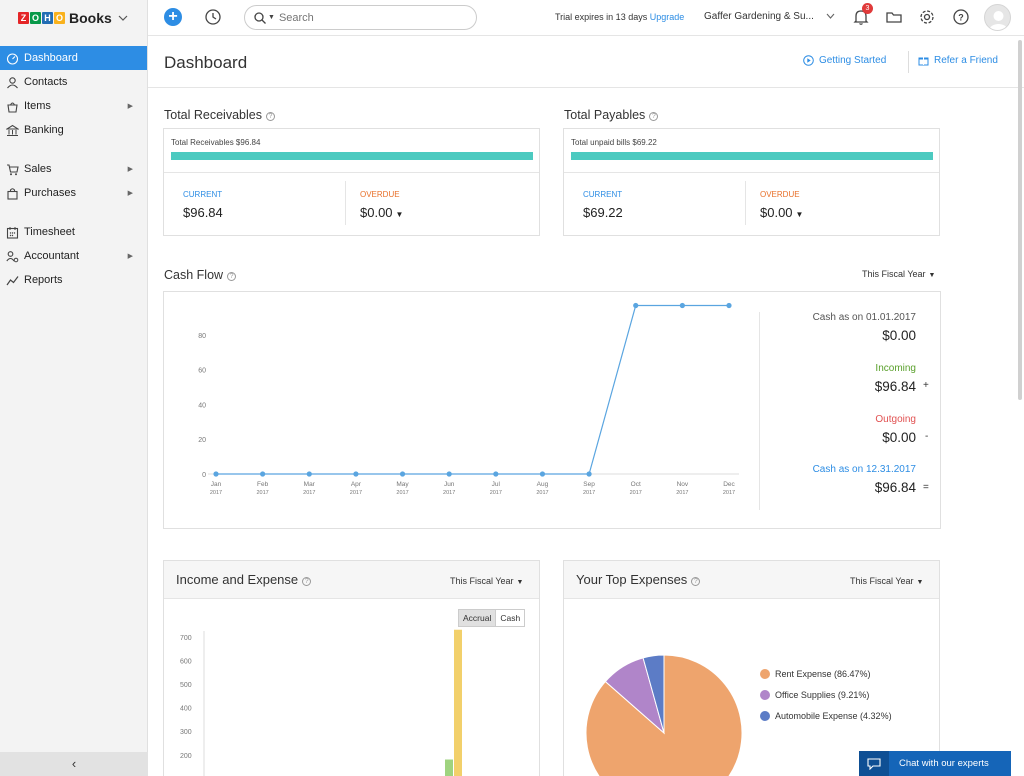 This screenshot has height=776, width=1024. Describe the element at coordinates (935, 763) in the screenshot. I see `chat-with-experts-button: Chat with our experts` at that location.